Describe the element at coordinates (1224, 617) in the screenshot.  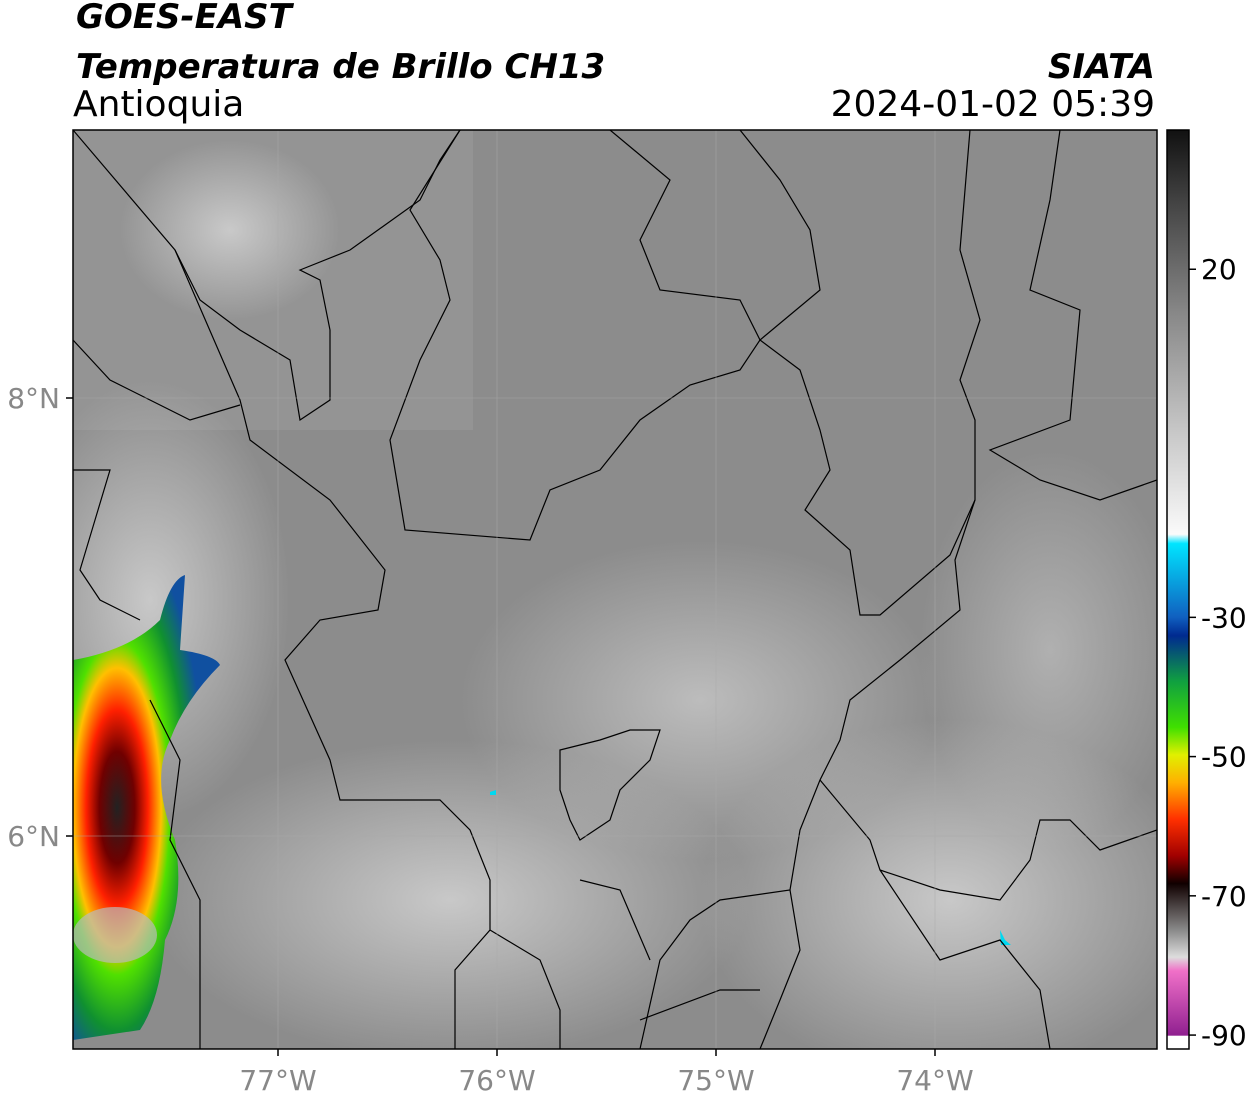
I see `colorbar-tick-label: -30` at that location.